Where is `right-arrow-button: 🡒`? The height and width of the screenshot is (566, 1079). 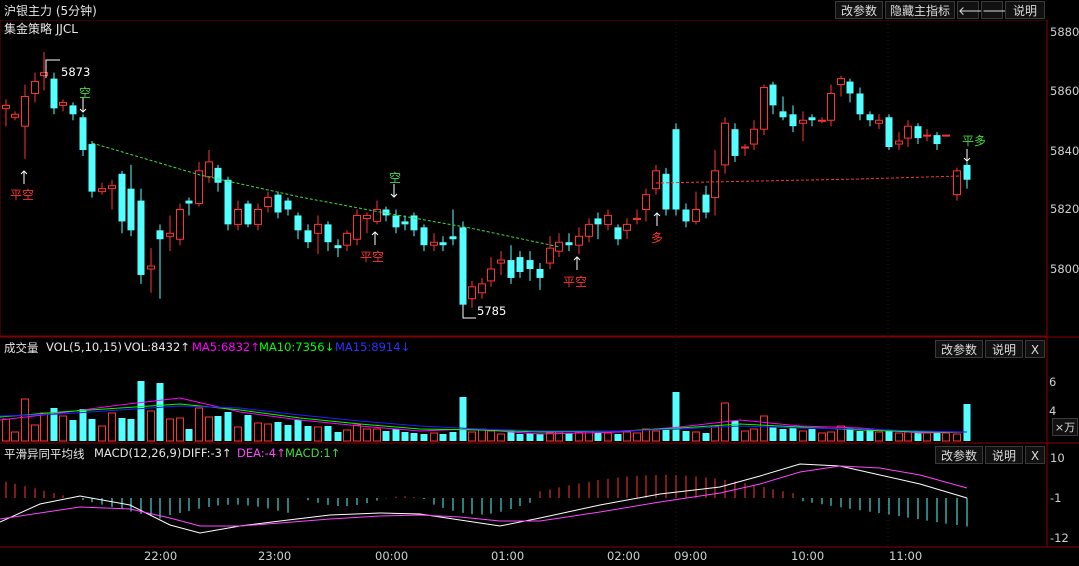
right-arrow-button: 🡒 is located at coordinates (997, 10).